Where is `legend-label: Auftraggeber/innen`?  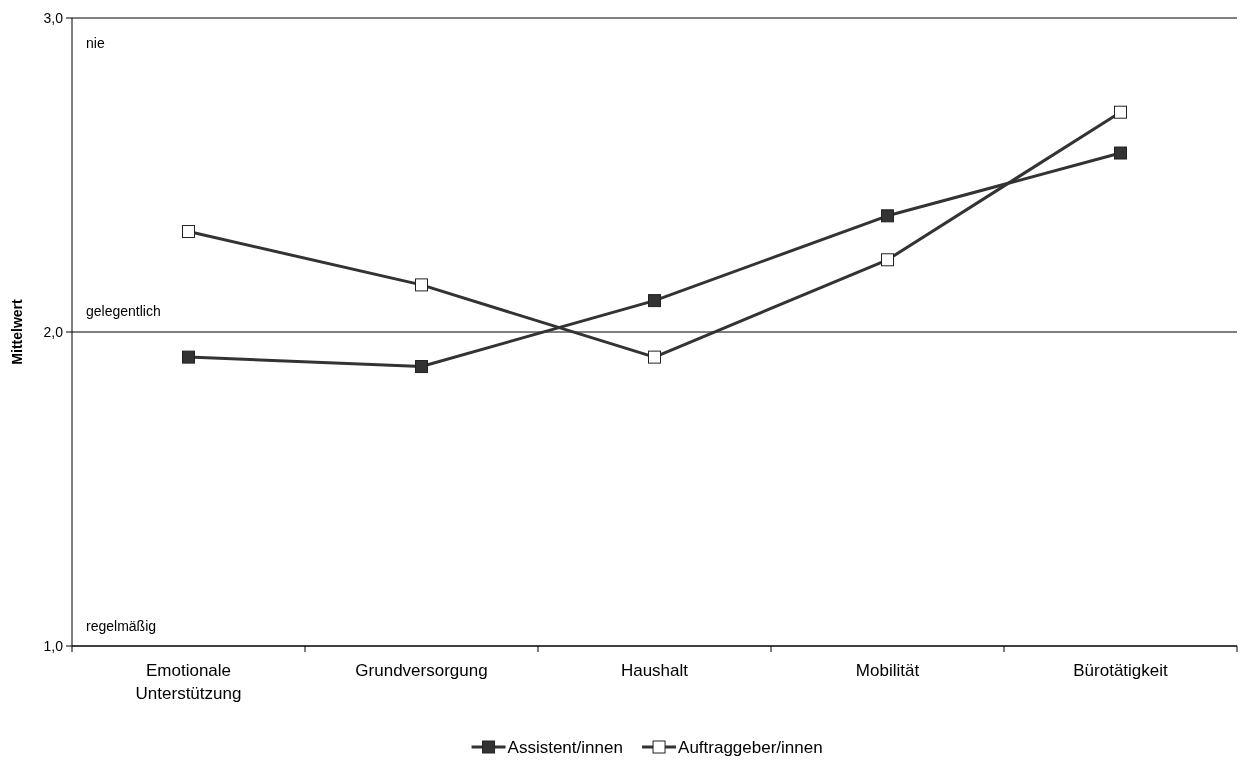
legend-label: Auftraggeber/innen is located at coordinates (750, 747).